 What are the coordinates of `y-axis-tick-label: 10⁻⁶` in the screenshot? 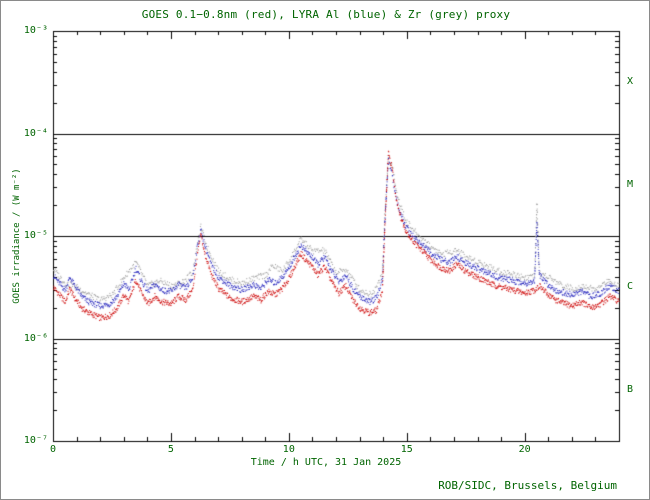 It's located at (35, 338).